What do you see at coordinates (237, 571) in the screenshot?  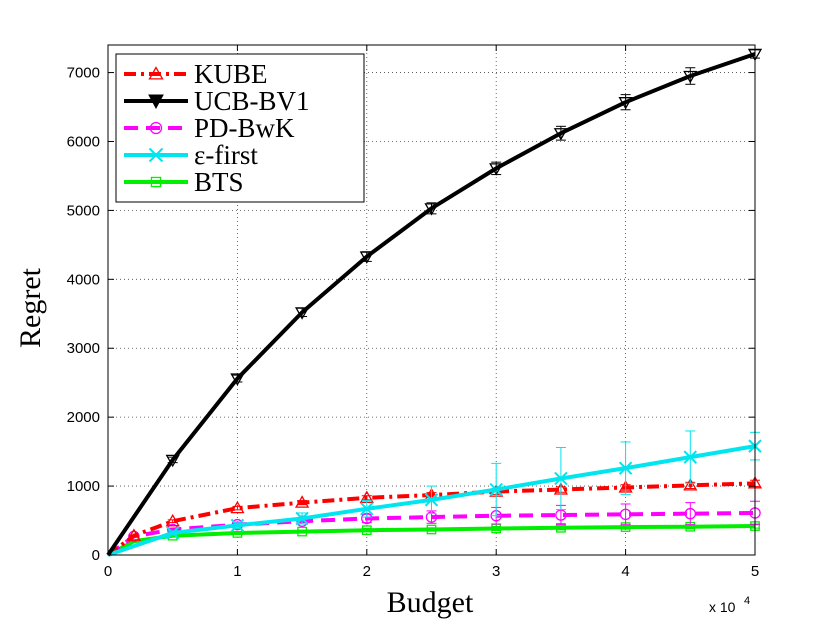 I see `x-tick-label: 1` at bounding box center [237, 571].